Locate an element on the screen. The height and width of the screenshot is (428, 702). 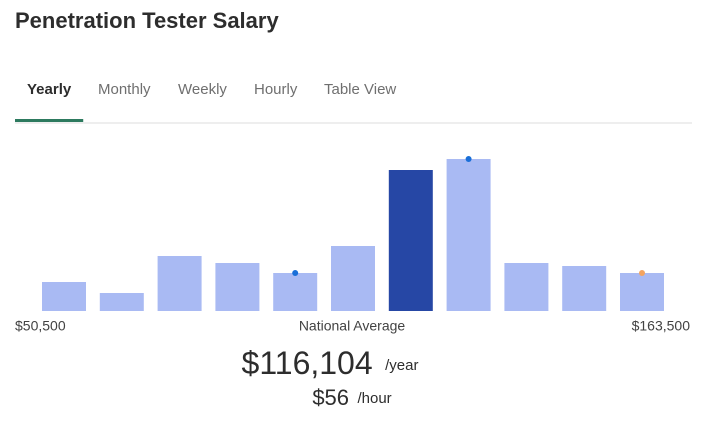
max-label: $163,500 is located at coordinates (661, 326).